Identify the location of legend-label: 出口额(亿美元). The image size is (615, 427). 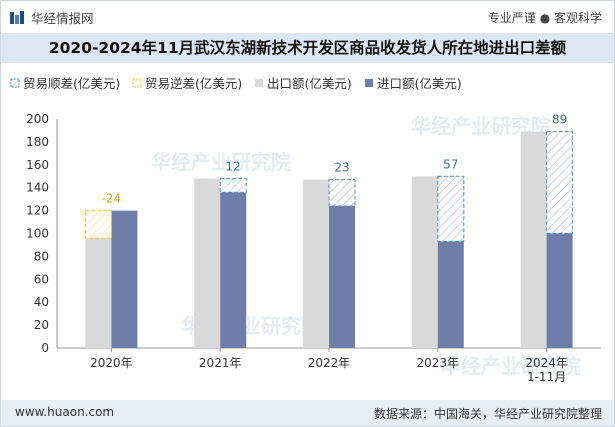
(309, 83).